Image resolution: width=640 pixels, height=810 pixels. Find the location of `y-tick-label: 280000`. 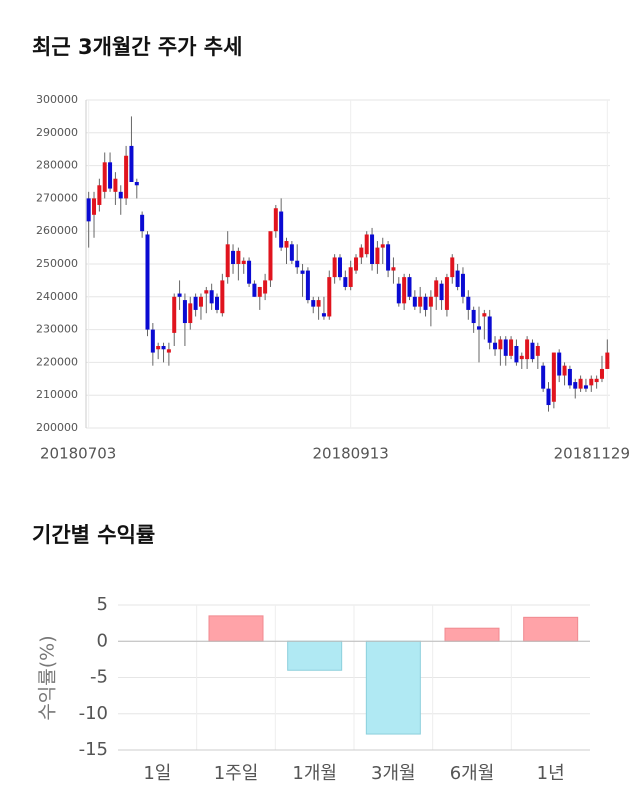

y-tick-label: 280000 is located at coordinates (57, 165).